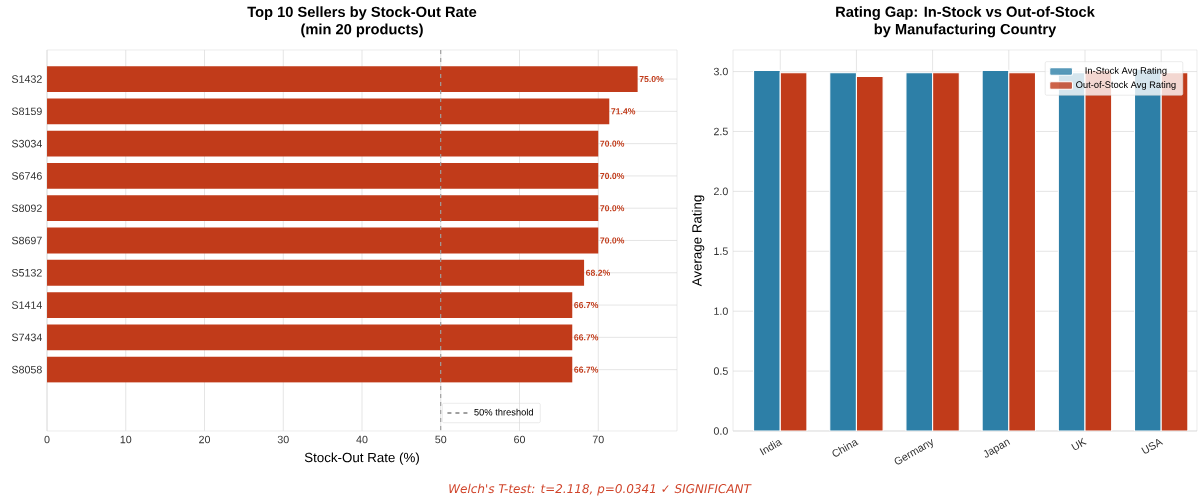  I want to click on x-axis-title: Stock-Out Rate (%), so click(361, 458).